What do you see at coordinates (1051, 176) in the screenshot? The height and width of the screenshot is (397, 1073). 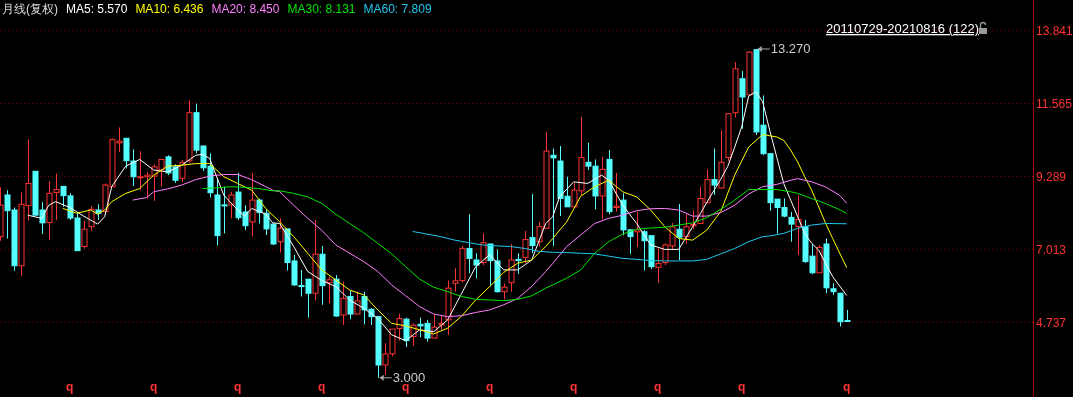 I see `y-tick-label: 9.289` at bounding box center [1051, 176].